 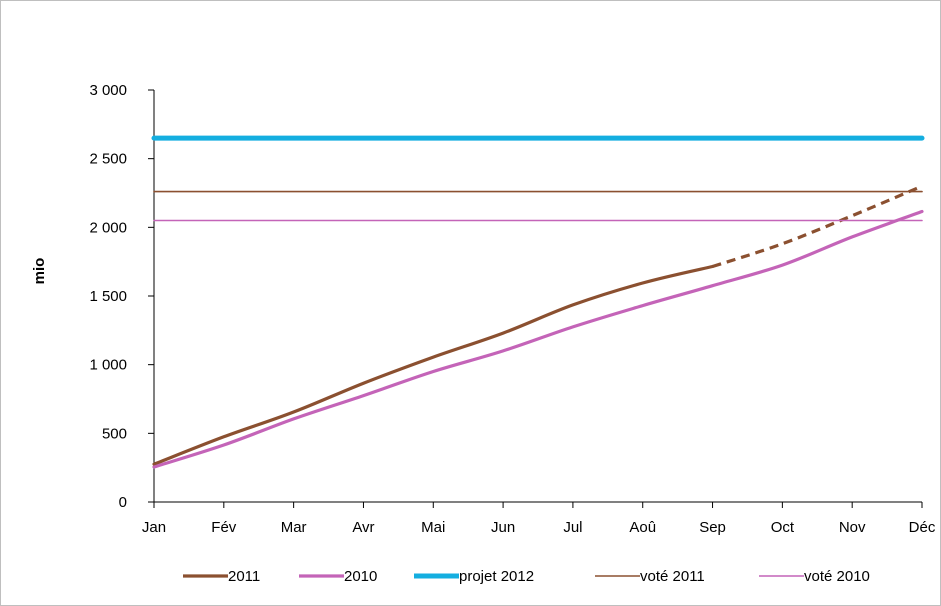 I want to click on y-tick-label: 1 500, so click(x=108, y=296).